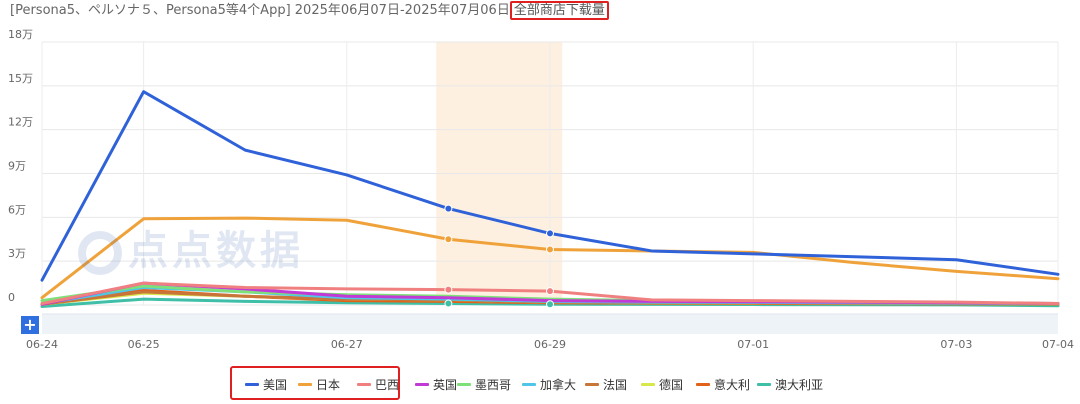  What do you see at coordinates (17, 209) in the screenshot?
I see `y-tick-label: 6万` at bounding box center [17, 209].